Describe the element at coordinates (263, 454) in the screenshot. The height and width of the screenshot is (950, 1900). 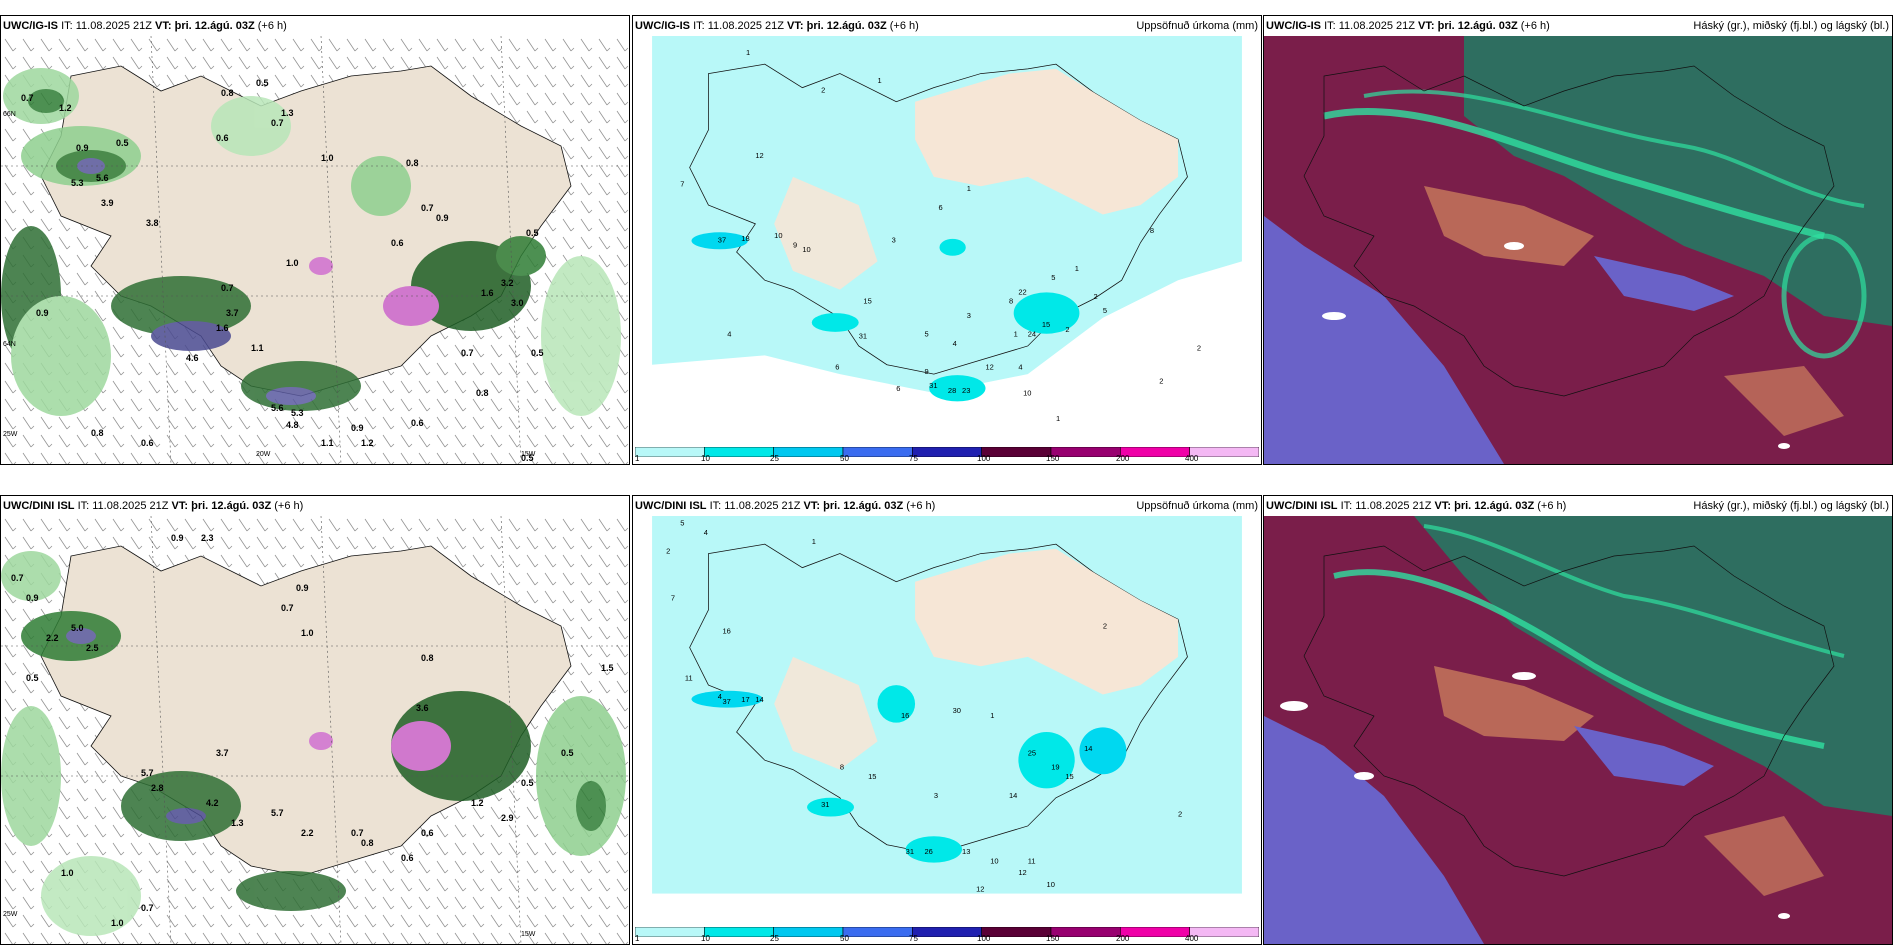
I see `svg-text: 20W` at that location.